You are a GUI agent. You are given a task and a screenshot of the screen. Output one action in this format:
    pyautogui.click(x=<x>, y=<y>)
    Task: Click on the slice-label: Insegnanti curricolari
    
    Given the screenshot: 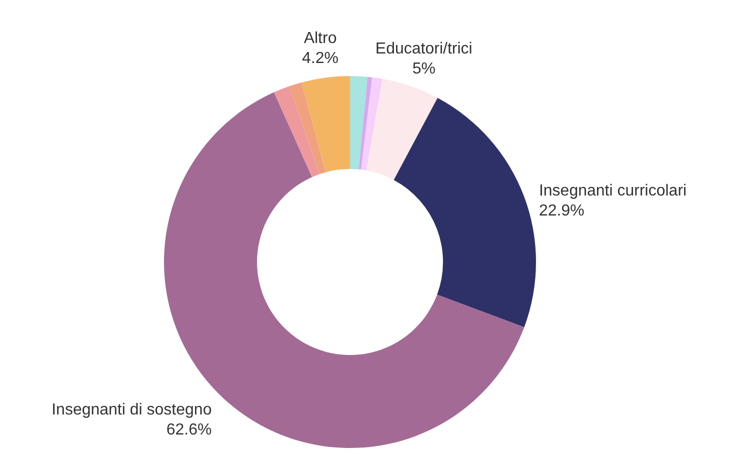 What is the action you would take?
    pyautogui.click(x=612, y=191)
    